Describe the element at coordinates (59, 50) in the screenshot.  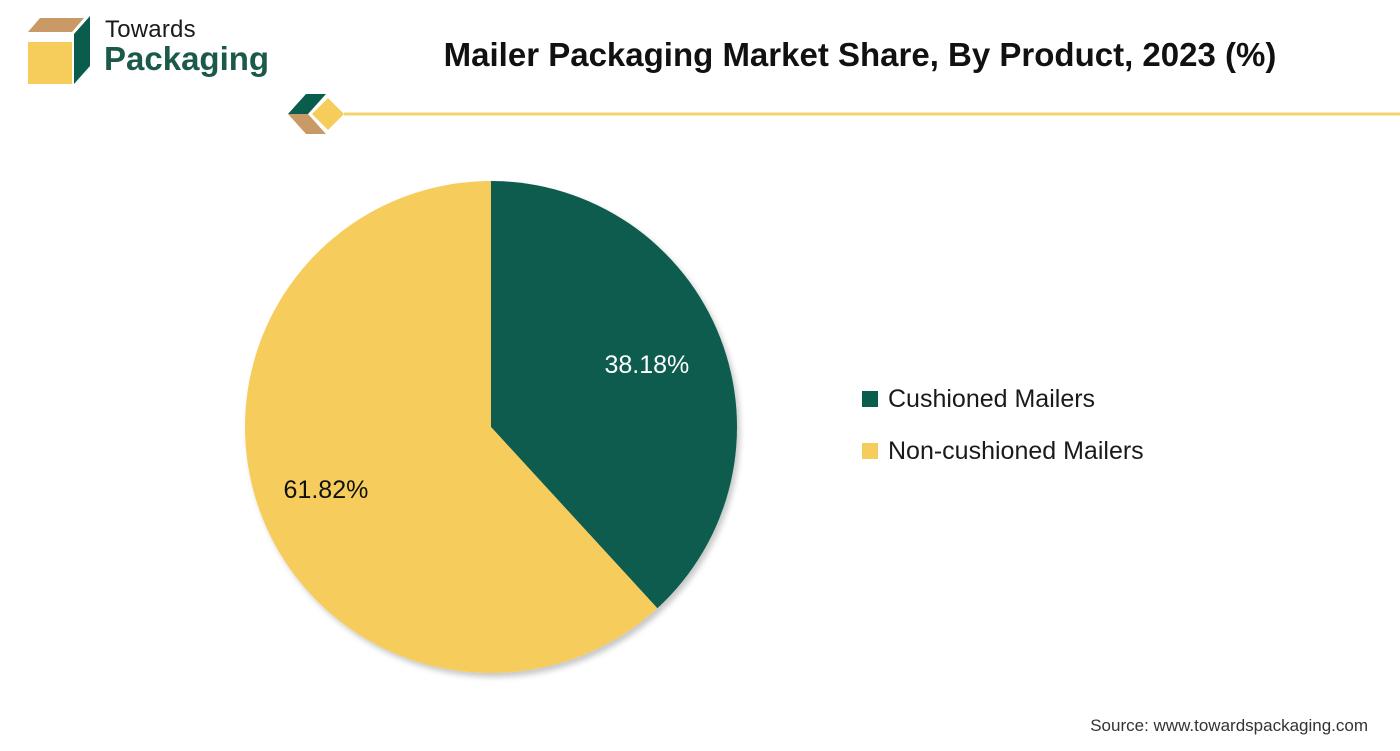
I see `box-icon` at that location.